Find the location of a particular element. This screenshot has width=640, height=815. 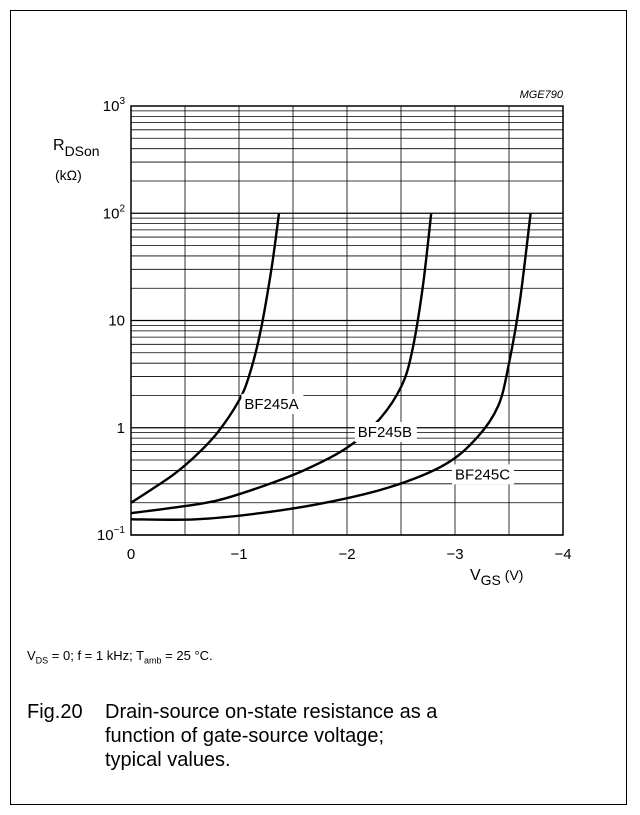

conditions-text-end: = 25 °C. is located at coordinates (187, 655).